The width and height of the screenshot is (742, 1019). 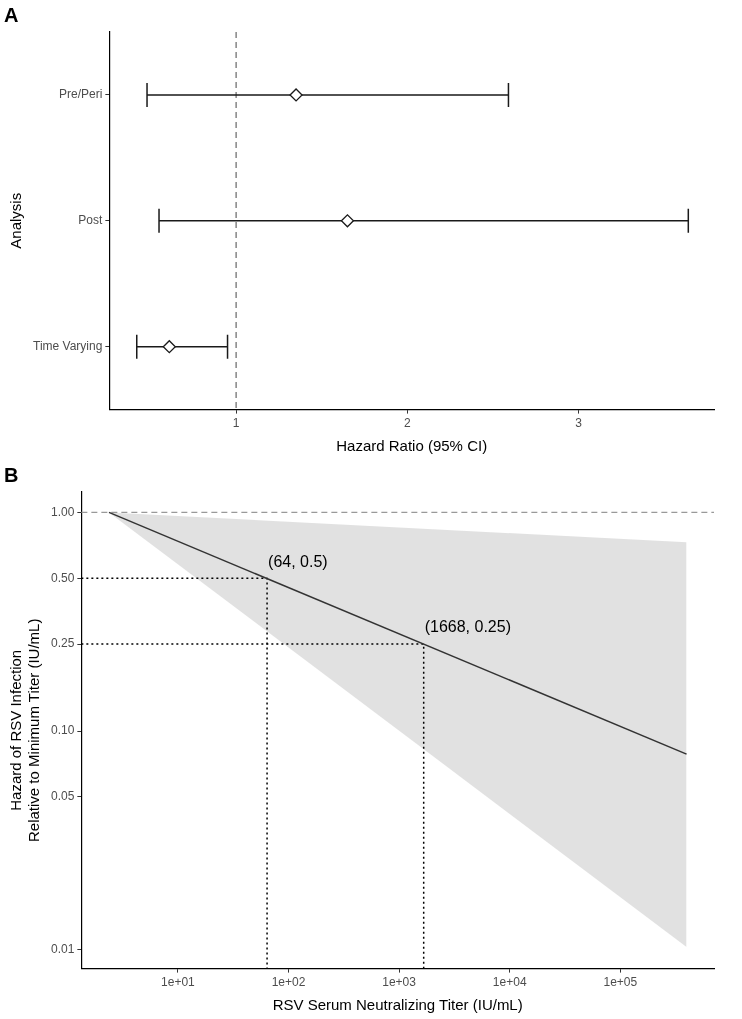 I want to click on y-tick-label: Pre/Peri, so click(x=80, y=94).